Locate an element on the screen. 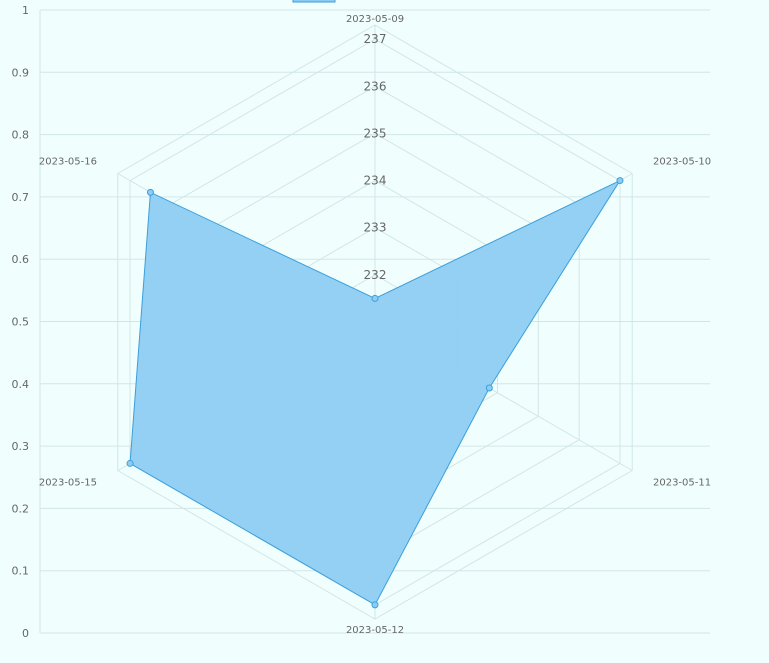 Image resolution: width=769 pixels, height=663 pixels. y-tick-label: 1 is located at coordinates (25, 10).